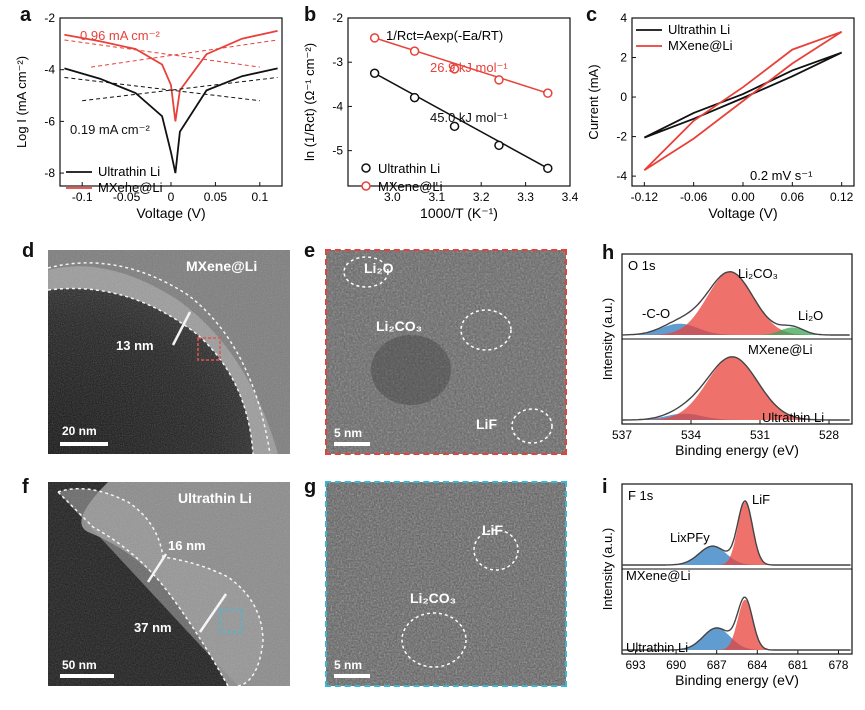 The image size is (865, 710). I want to click on x-axis-label: 1000/T (K⁻¹), so click(459, 213).